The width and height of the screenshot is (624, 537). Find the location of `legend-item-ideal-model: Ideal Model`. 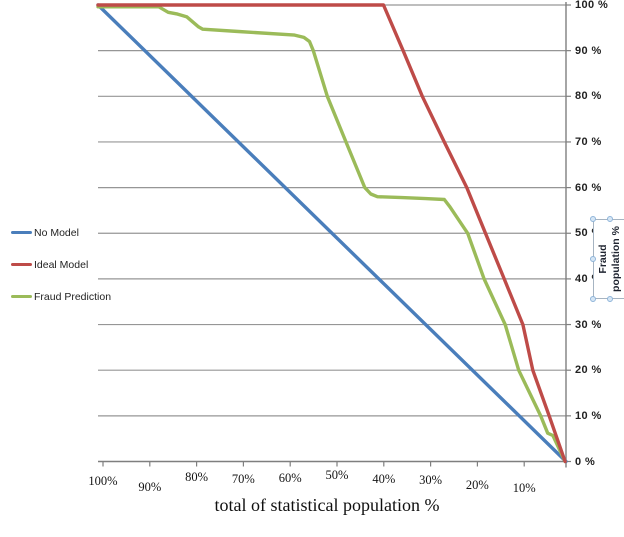

legend-item-ideal-model: Ideal Model is located at coordinates (61, 264).